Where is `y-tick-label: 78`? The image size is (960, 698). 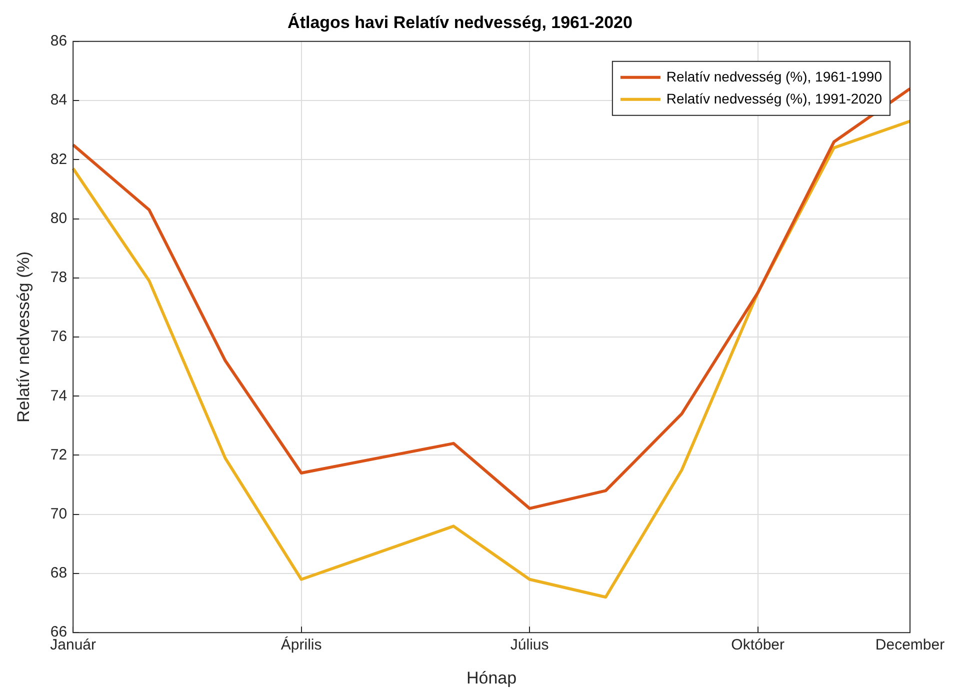 y-tick-label: 78 is located at coordinates (59, 277).